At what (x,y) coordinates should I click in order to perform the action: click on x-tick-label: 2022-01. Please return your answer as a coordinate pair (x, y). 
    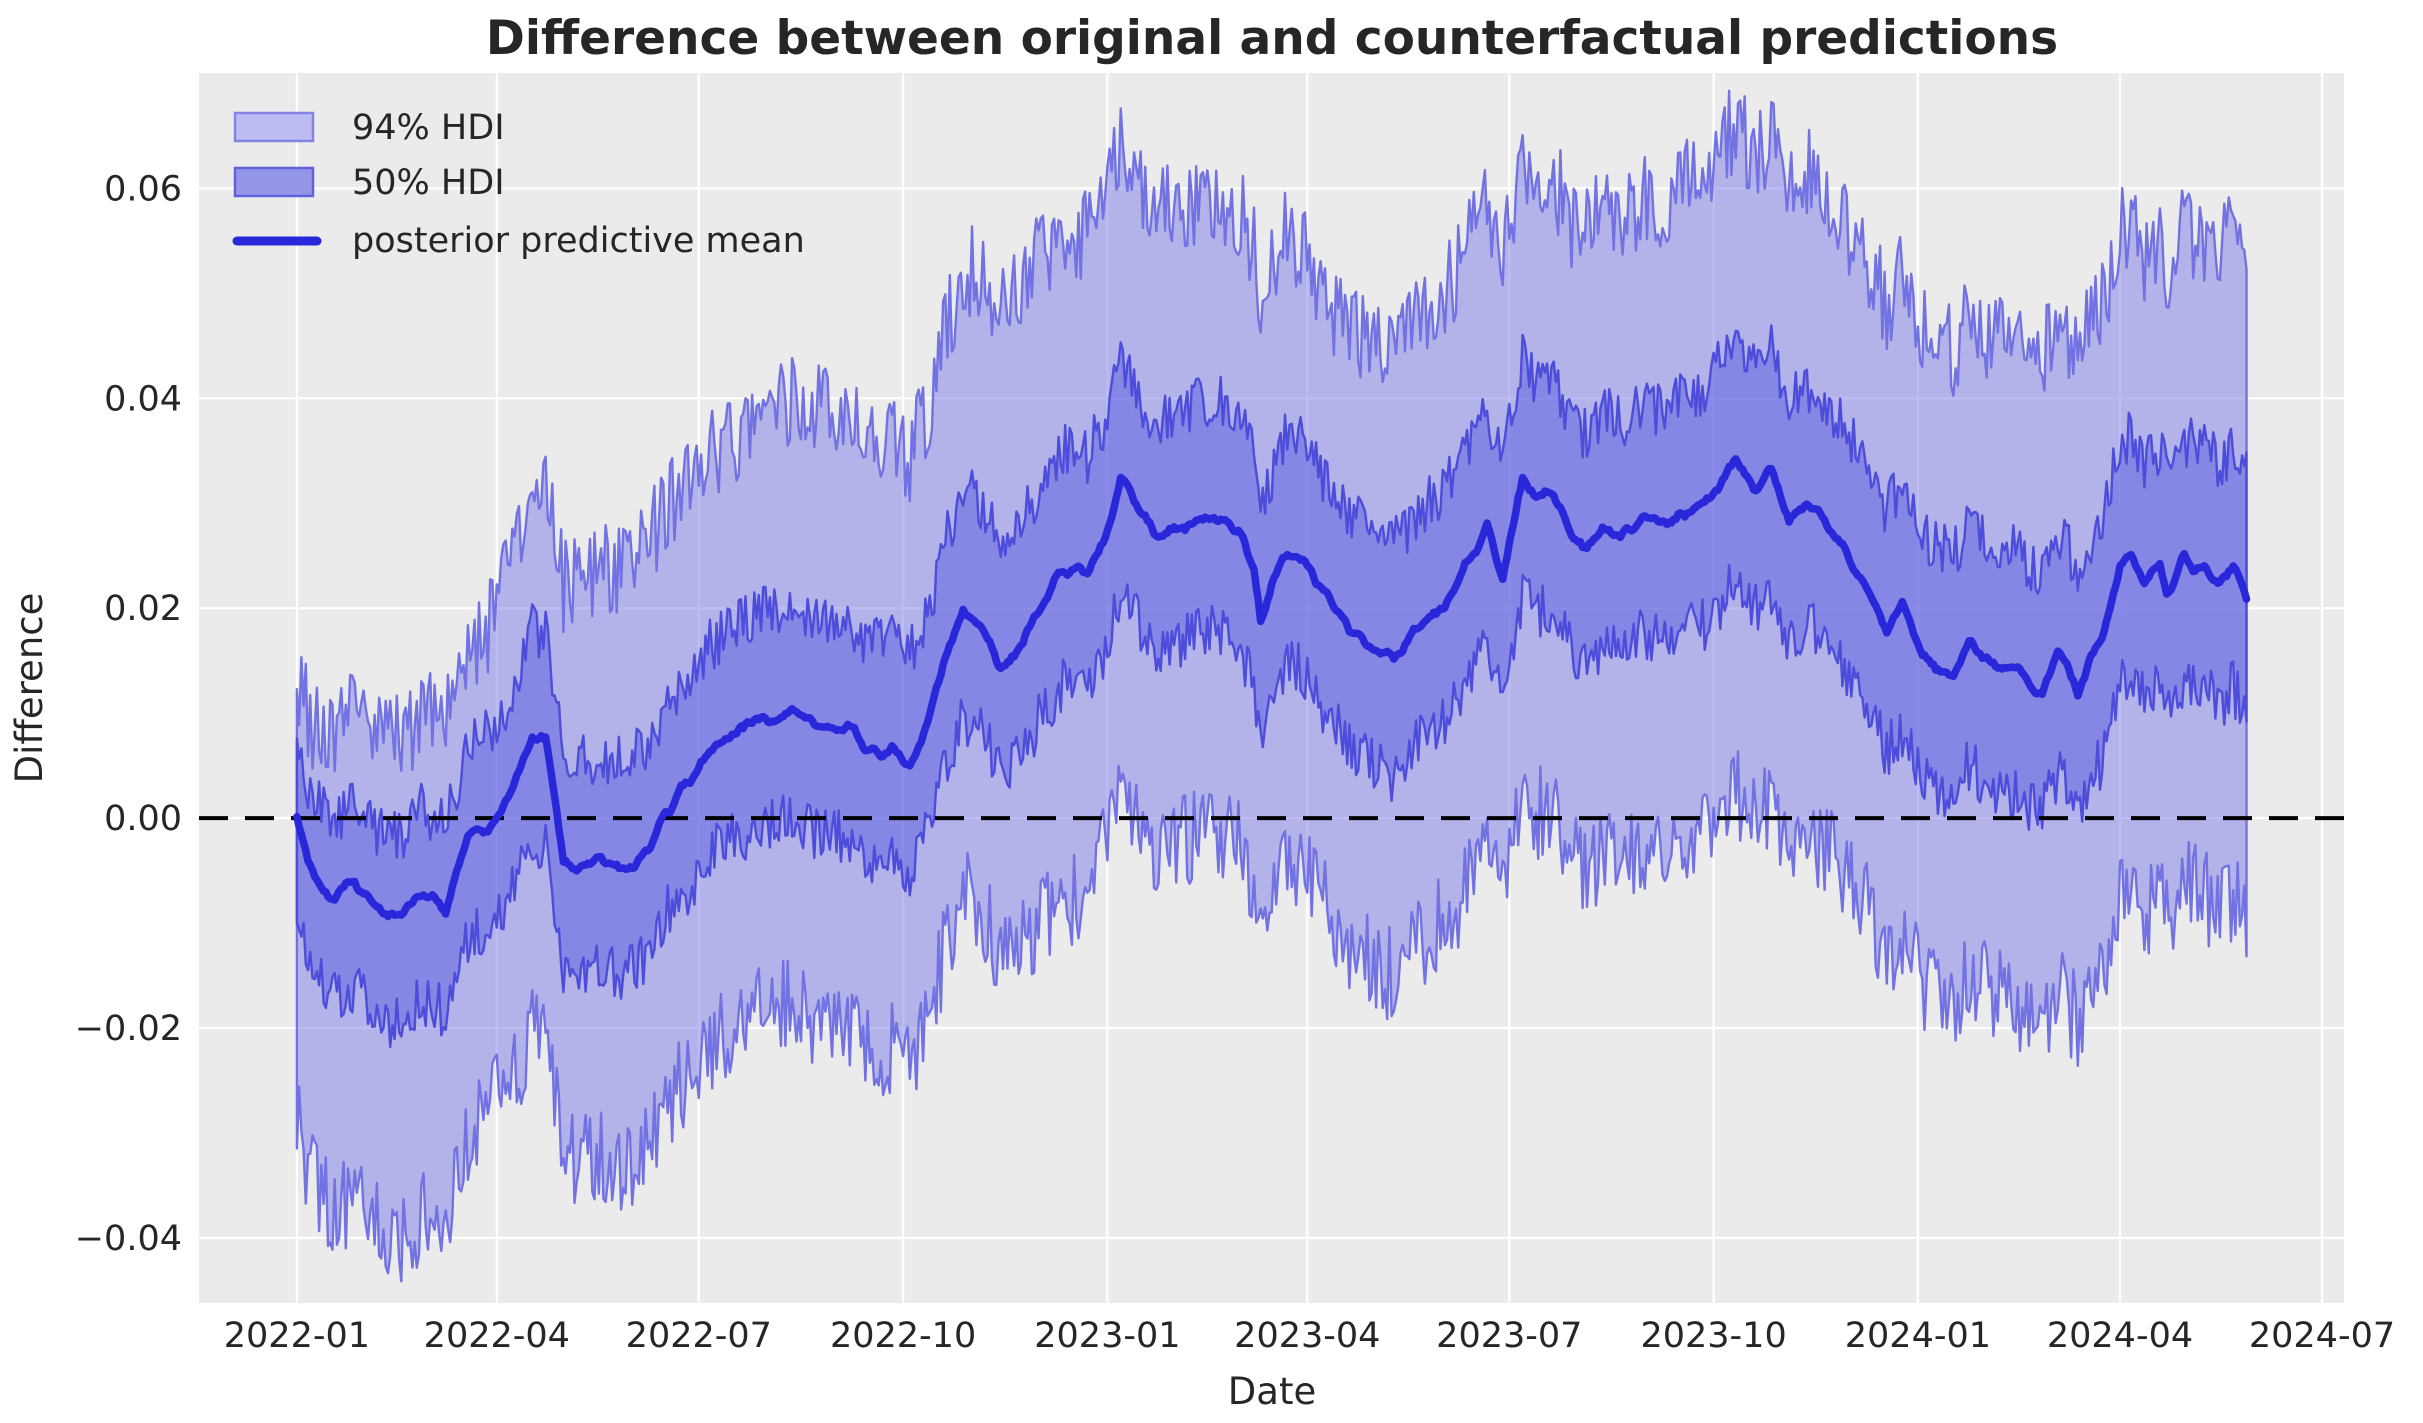
    Looking at the image, I should click on (297, 1336).